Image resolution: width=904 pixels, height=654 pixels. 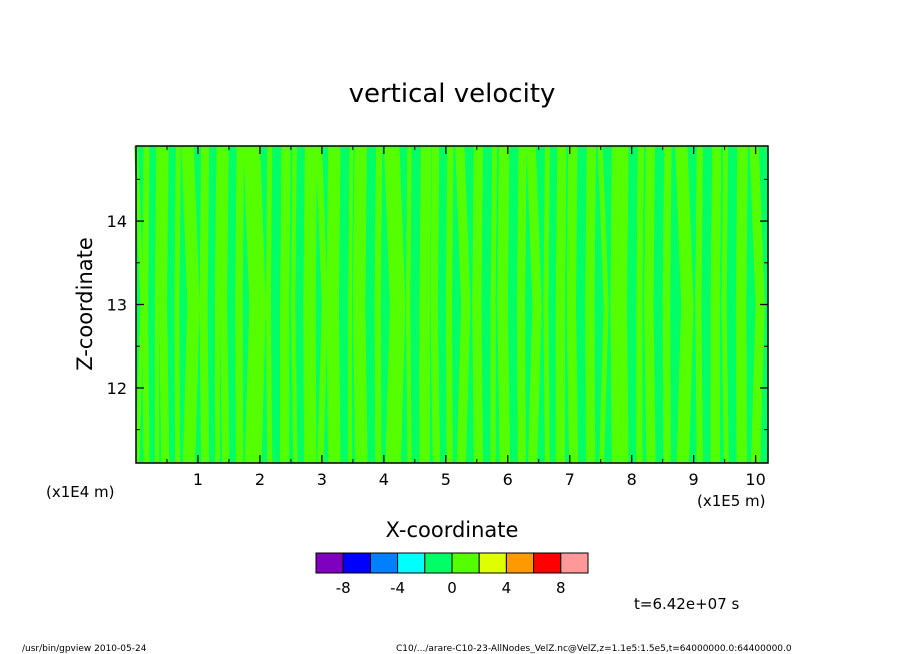 What do you see at coordinates (570, 479) in the screenshot?
I see `x-tick-label: 7` at bounding box center [570, 479].